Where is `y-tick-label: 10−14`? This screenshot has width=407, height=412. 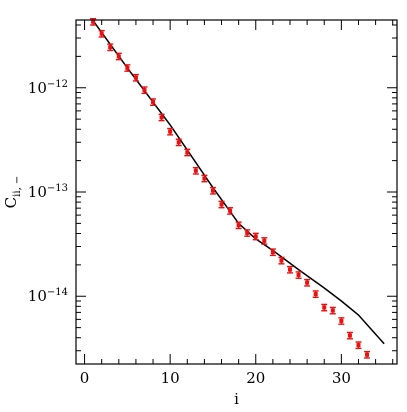 y-tick-label: 10−14 is located at coordinates (48, 296).